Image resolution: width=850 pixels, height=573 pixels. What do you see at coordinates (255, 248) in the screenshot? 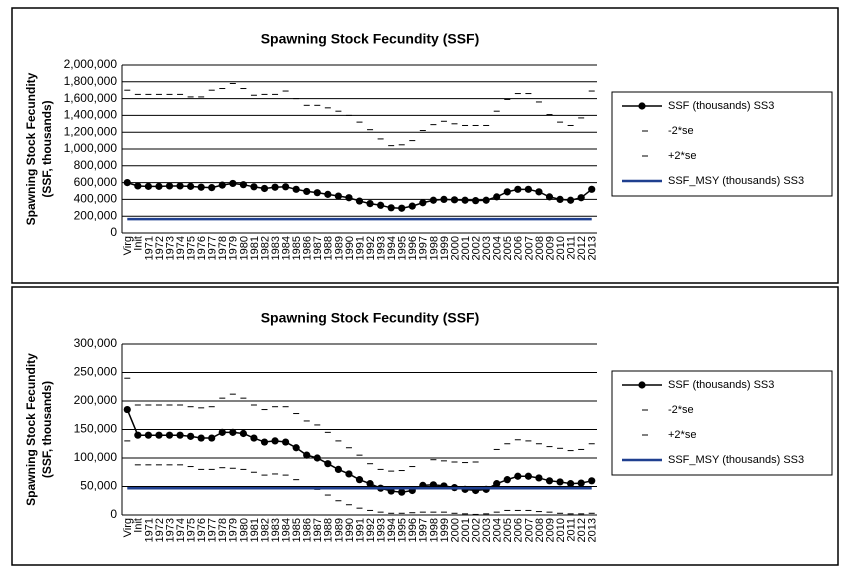
I see `x-tick-label: 1981` at bounding box center [255, 248].